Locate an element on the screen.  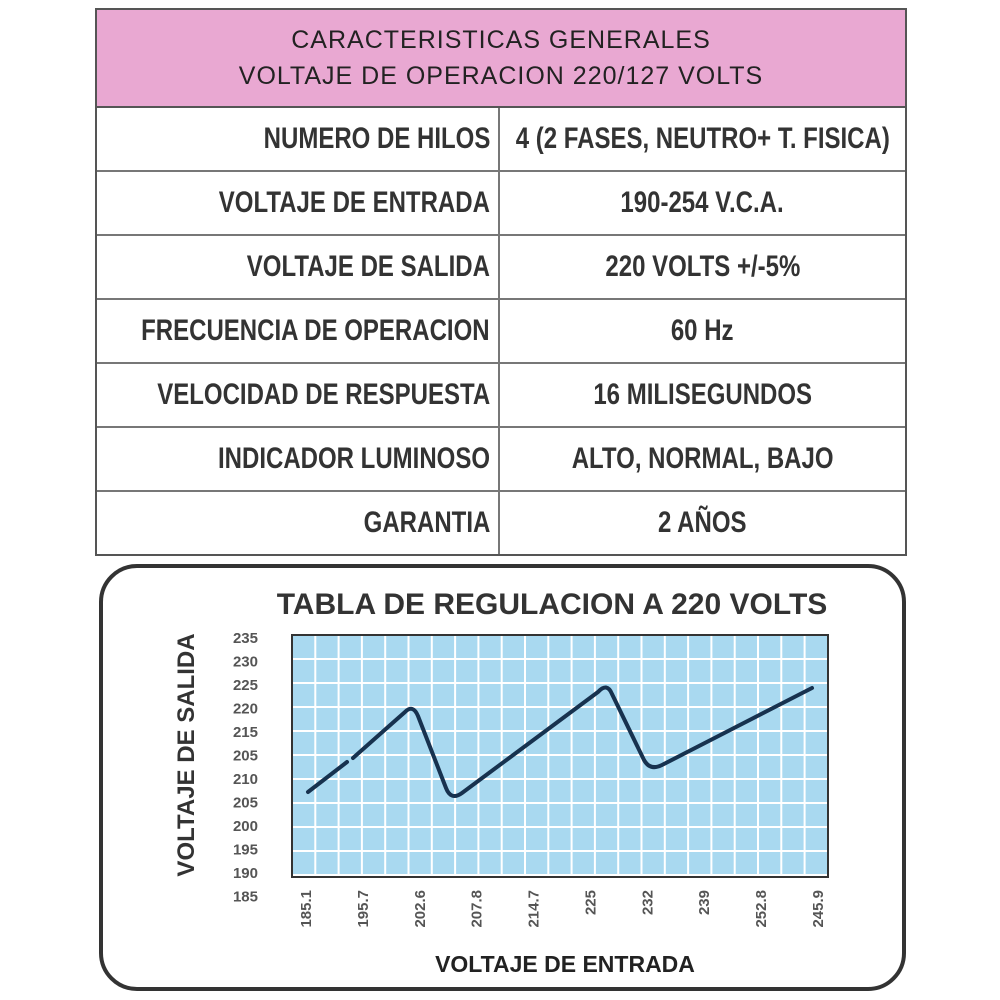
x-axis-title: VOLTAJE DE ENTRADA is located at coordinates (565, 964).